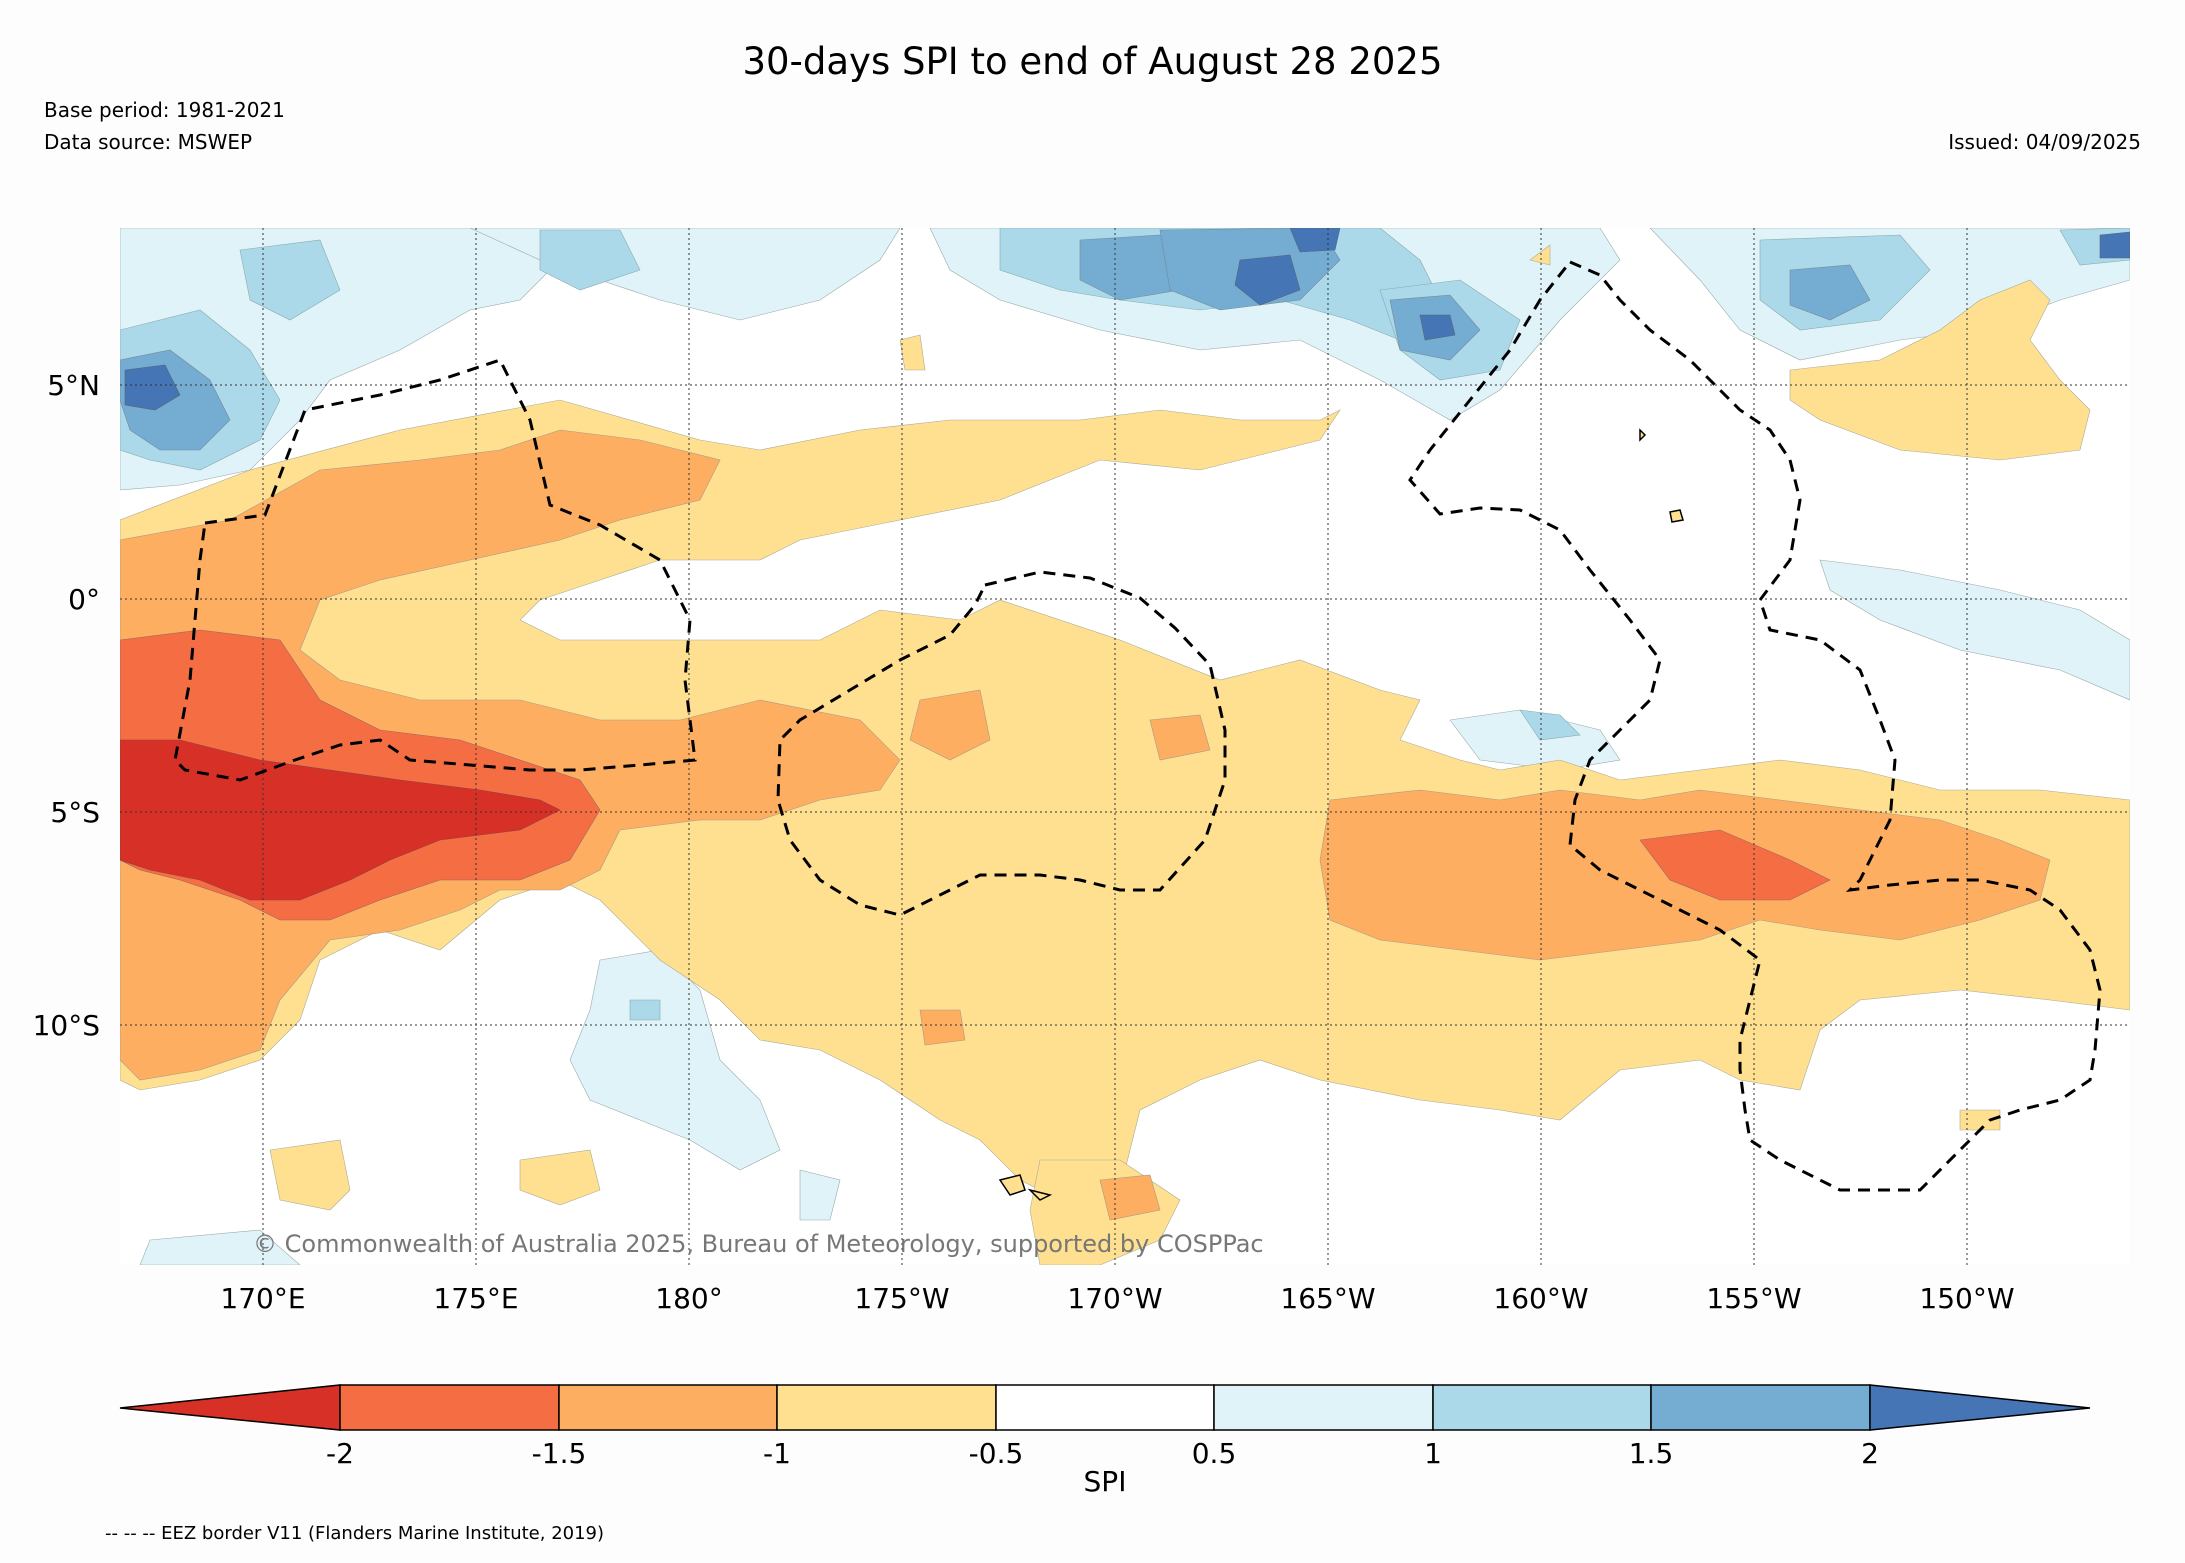  Describe the element at coordinates (66, 1025) in the screenshot. I see `lat-tick-10s: 10°S` at that location.